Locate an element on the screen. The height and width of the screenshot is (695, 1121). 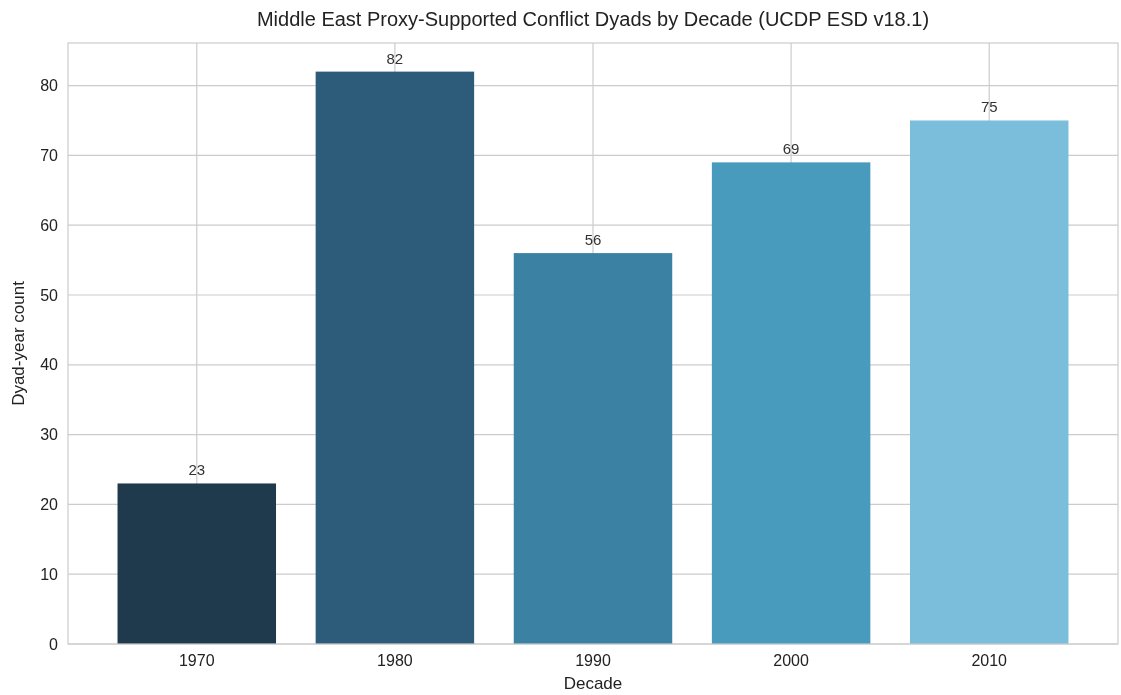
y-tick-label: 0 is located at coordinates (54, 644).